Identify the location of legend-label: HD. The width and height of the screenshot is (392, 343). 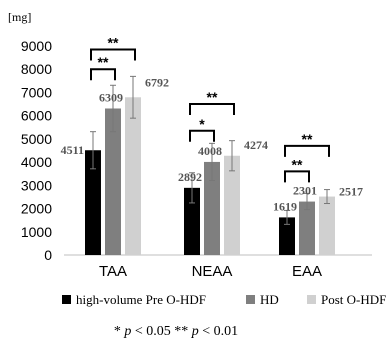
(269, 299).